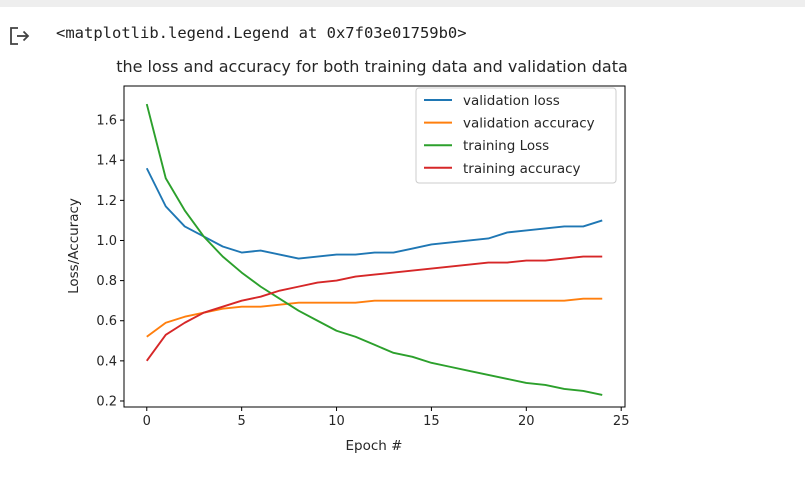 This screenshot has width=805, height=479. Describe the element at coordinates (431, 421) in the screenshot. I see `x-tick-label: 15` at that location.